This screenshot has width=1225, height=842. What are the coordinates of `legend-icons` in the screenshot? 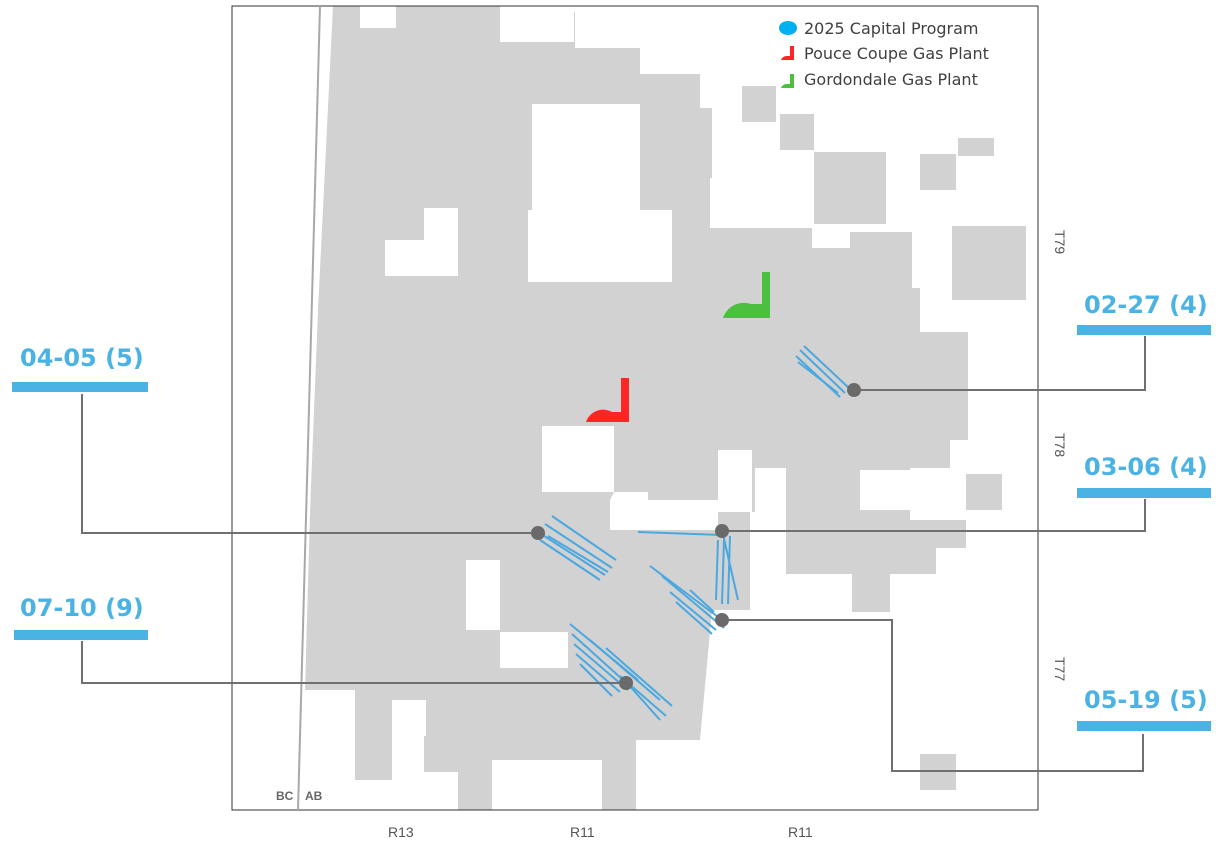 It's located at (788, 54).